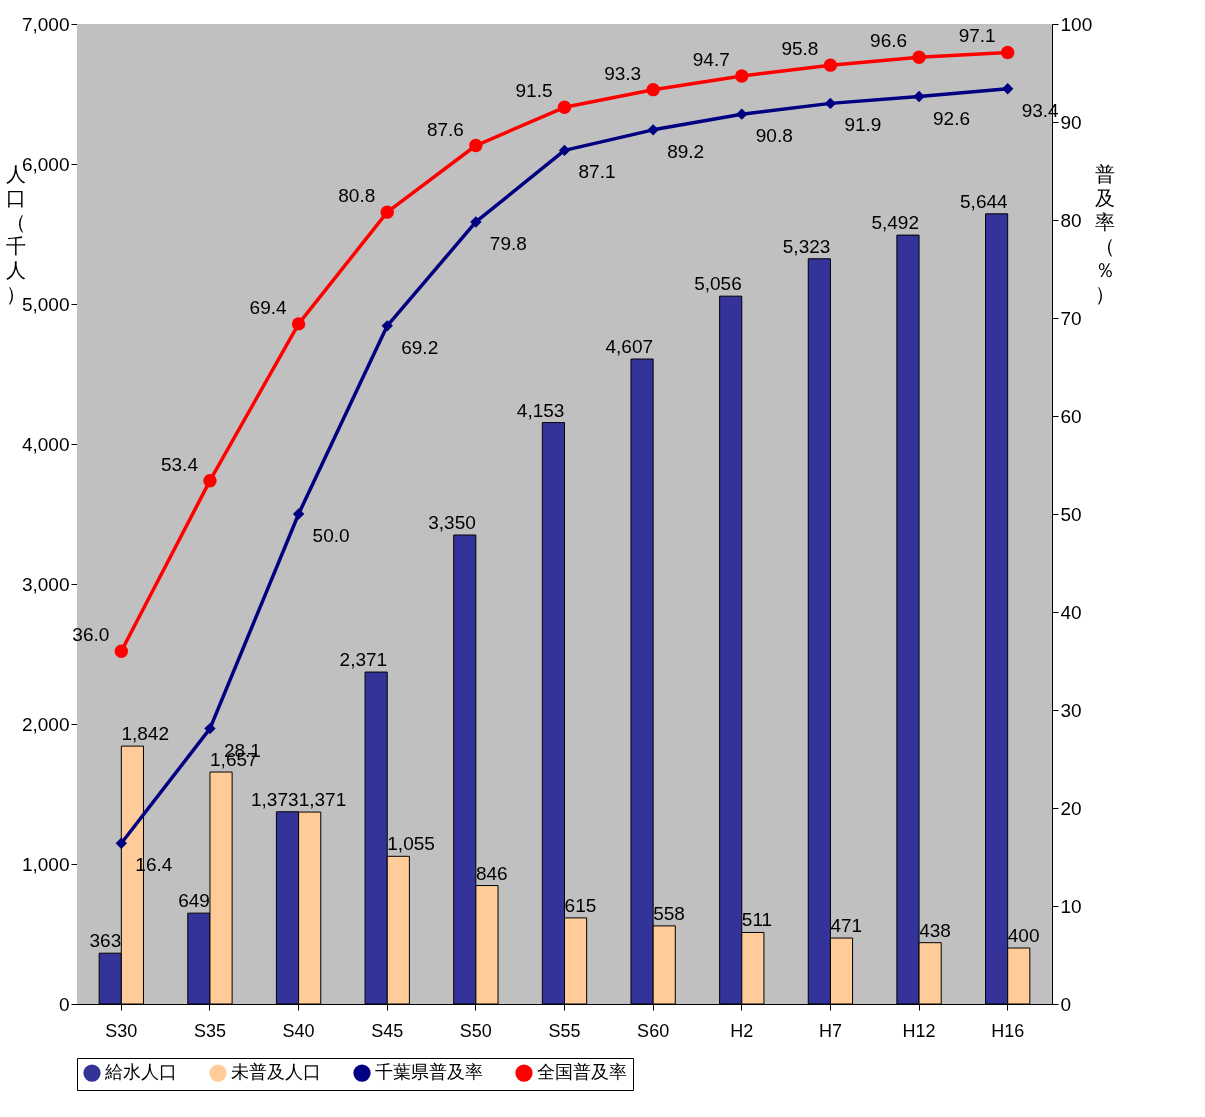  Describe the element at coordinates (322, 800) in the screenshot. I see `data-label: 1,371` at that location.